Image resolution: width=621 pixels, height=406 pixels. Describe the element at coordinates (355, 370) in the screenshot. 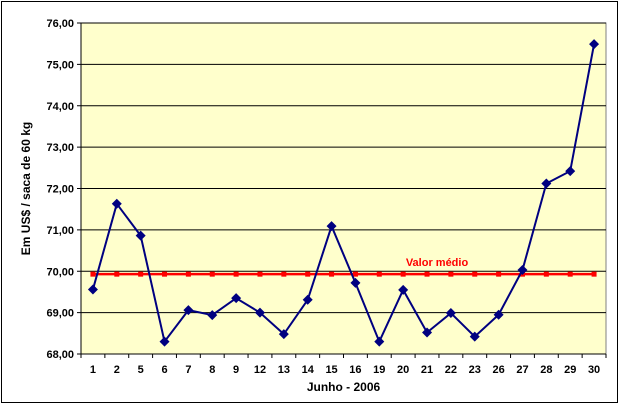

I see `x-tick-label: 16` at that location.